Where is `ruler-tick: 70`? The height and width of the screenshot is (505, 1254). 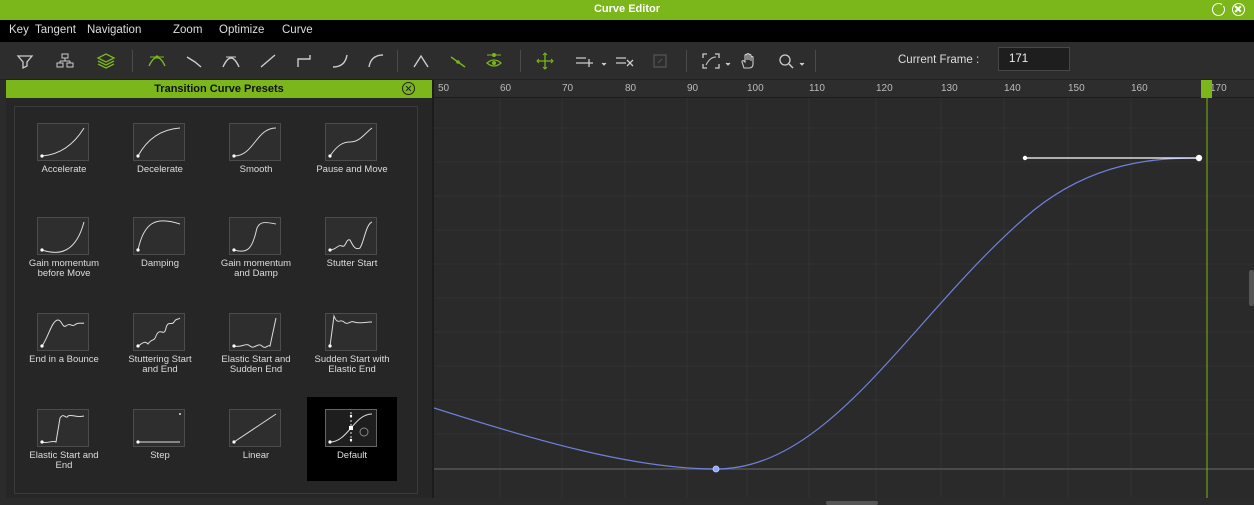
ruler-tick: 70 is located at coordinates (568, 88).